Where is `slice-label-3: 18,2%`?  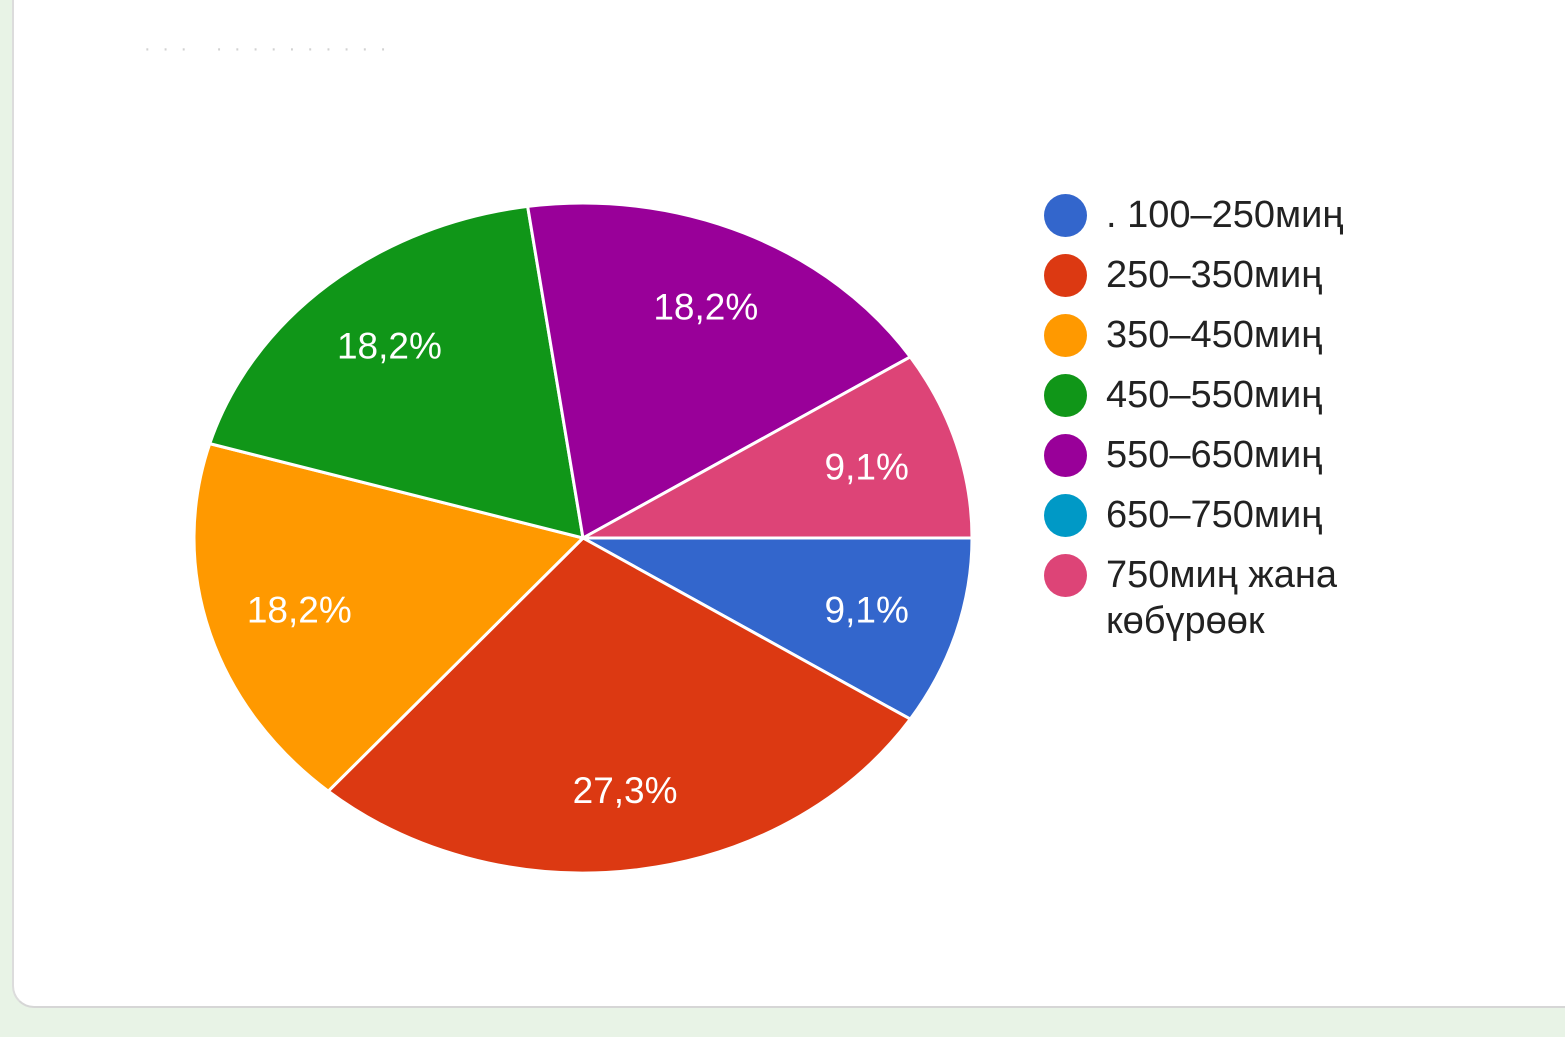
slice-label-3: 18,2% is located at coordinates (389, 346).